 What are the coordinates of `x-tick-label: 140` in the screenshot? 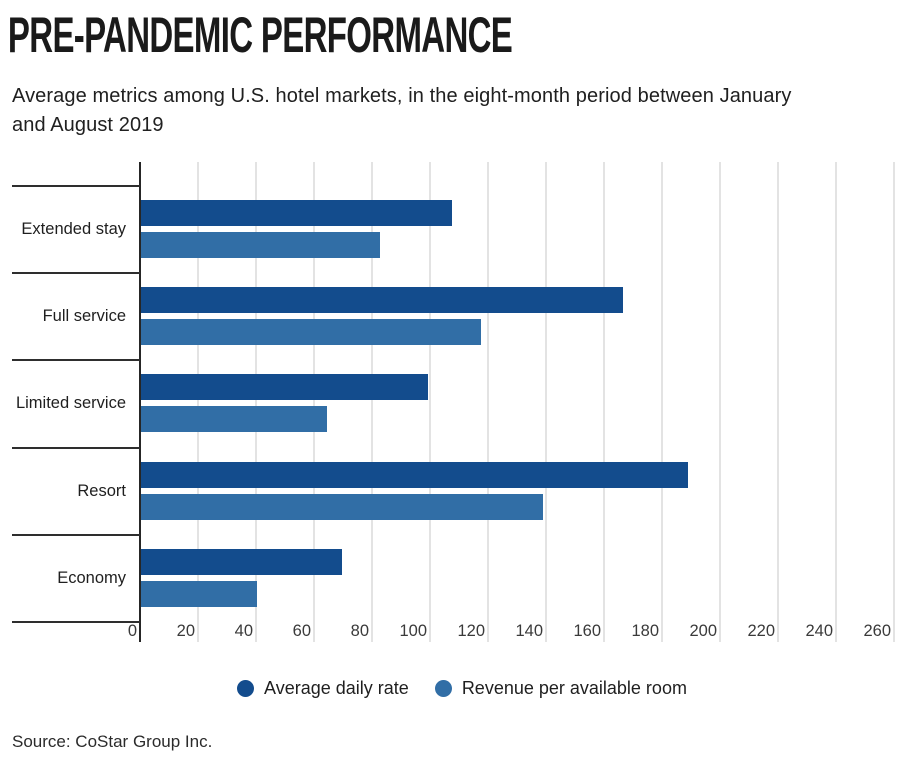 It's located at (529, 631).